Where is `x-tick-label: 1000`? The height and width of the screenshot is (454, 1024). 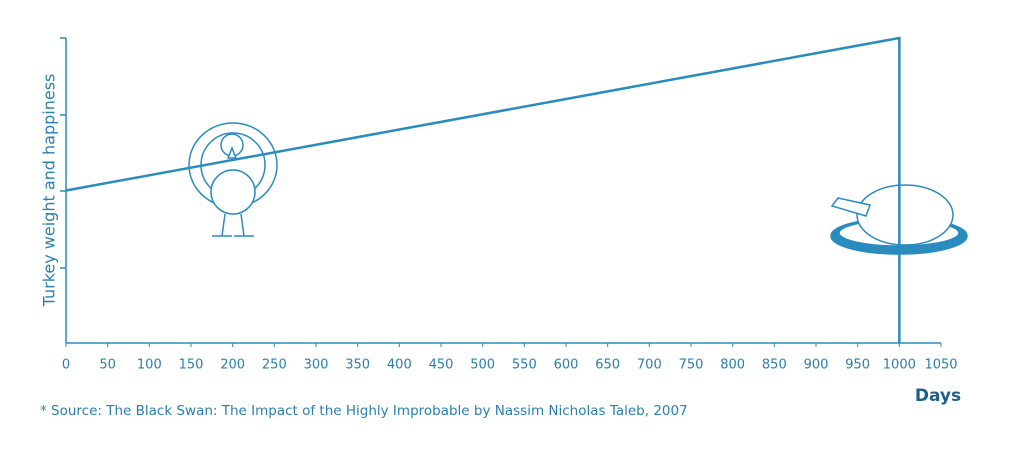
x-tick-label: 1000 is located at coordinates (899, 365).